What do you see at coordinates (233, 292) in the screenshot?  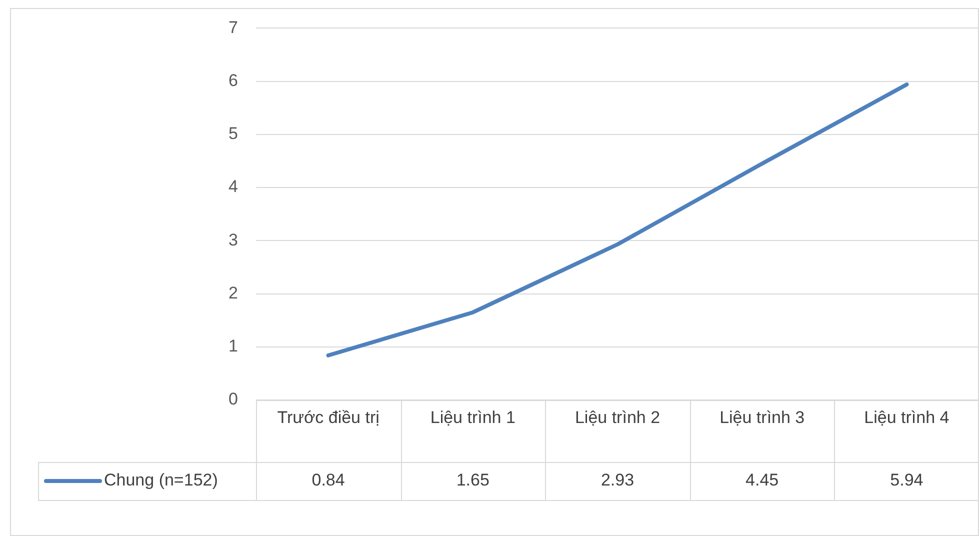 I see `y-tick-label: 2` at bounding box center [233, 292].